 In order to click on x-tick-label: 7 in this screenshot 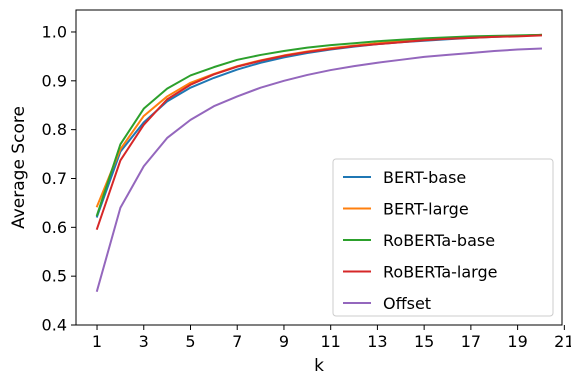, I will do `click(237, 341)`.